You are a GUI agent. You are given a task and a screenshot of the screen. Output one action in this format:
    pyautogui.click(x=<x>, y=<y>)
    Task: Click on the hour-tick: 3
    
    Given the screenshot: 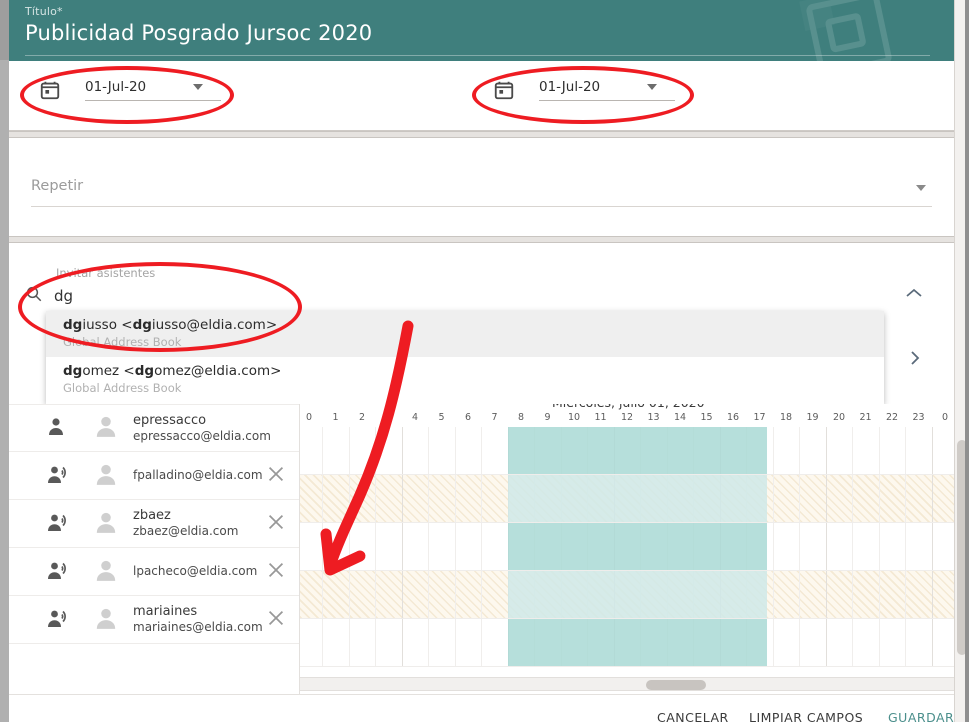 What is the action you would take?
    pyautogui.click(x=388, y=417)
    